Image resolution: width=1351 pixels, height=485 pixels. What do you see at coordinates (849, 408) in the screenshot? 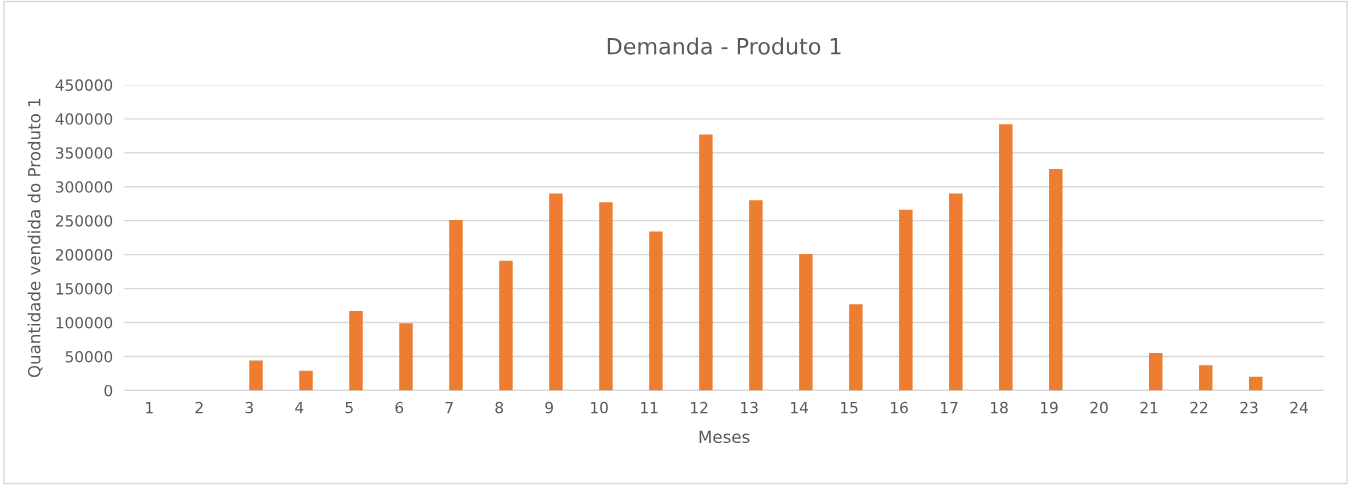
I see `x-tick-label: 15` at bounding box center [849, 408].